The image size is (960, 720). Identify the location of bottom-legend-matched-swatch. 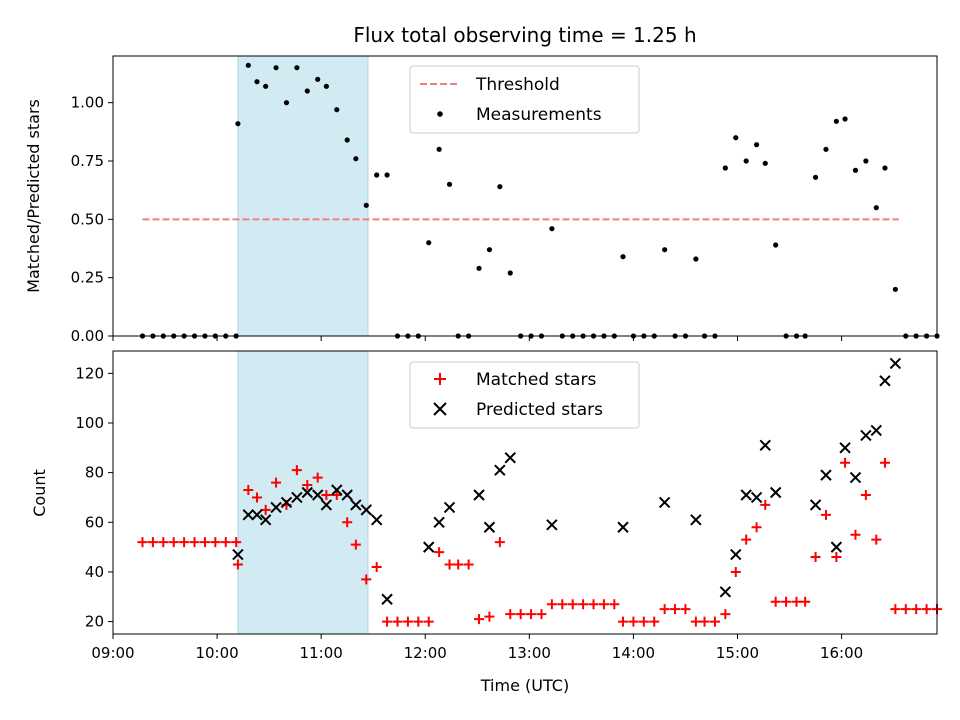
(440, 379).